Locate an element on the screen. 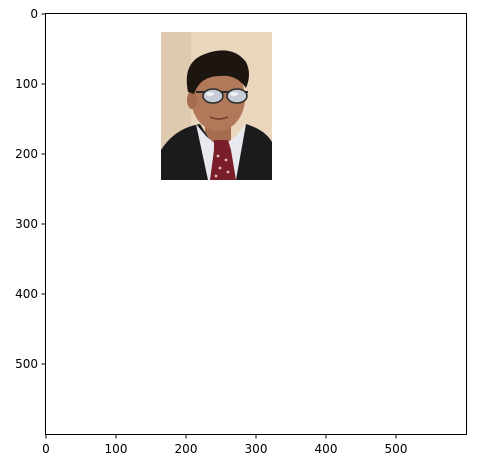  y-tick: 400 is located at coordinates (30, 294).